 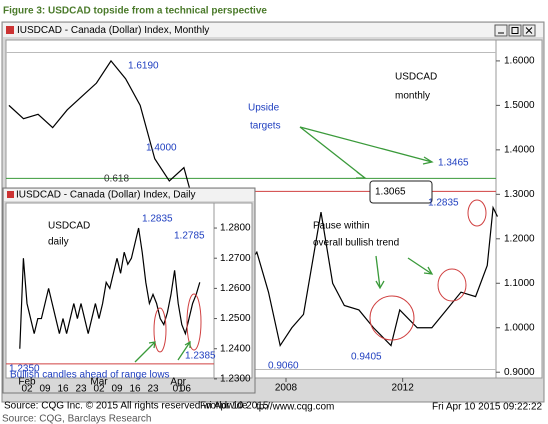 What do you see at coordinates (113, 30) in the screenshot?
I see `window-title: IUSDCAD - Canada (Dollar) Index, Monthly` at bounding box center [113, 30].